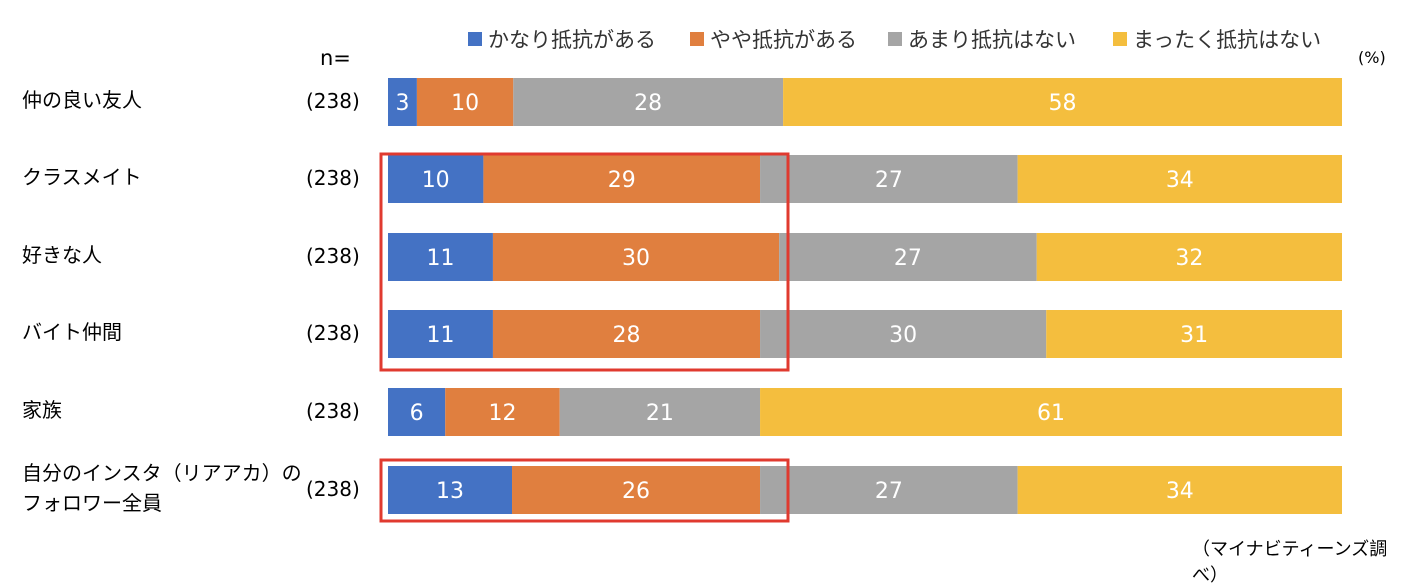 The height and width of the screenshot is (587, 1404). What do you see at coordinates (92, 503) in the screenshot?
I see `category-label-line: フォロワー全員` at bounding box center [92, 503].